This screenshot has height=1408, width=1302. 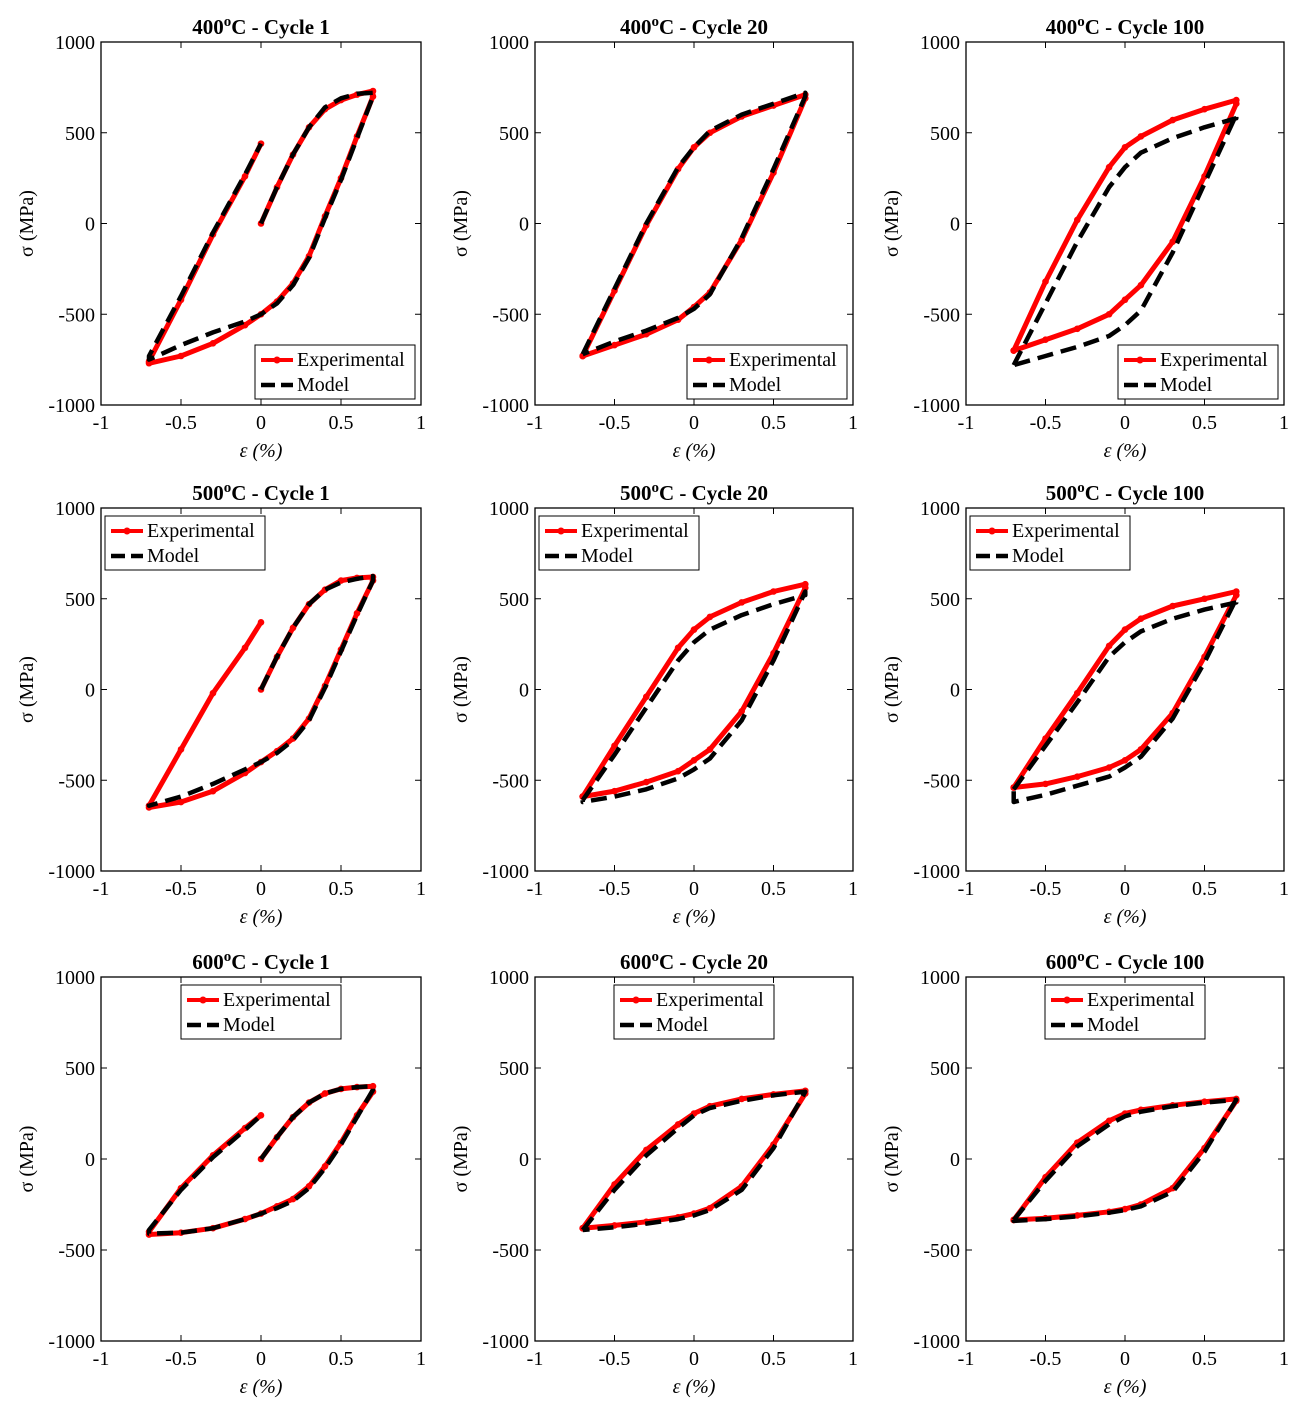 What do you see at coordinates (636, 493) in the screenshot?
I see `title-temperature: 500` at bounding box center [636, 493].